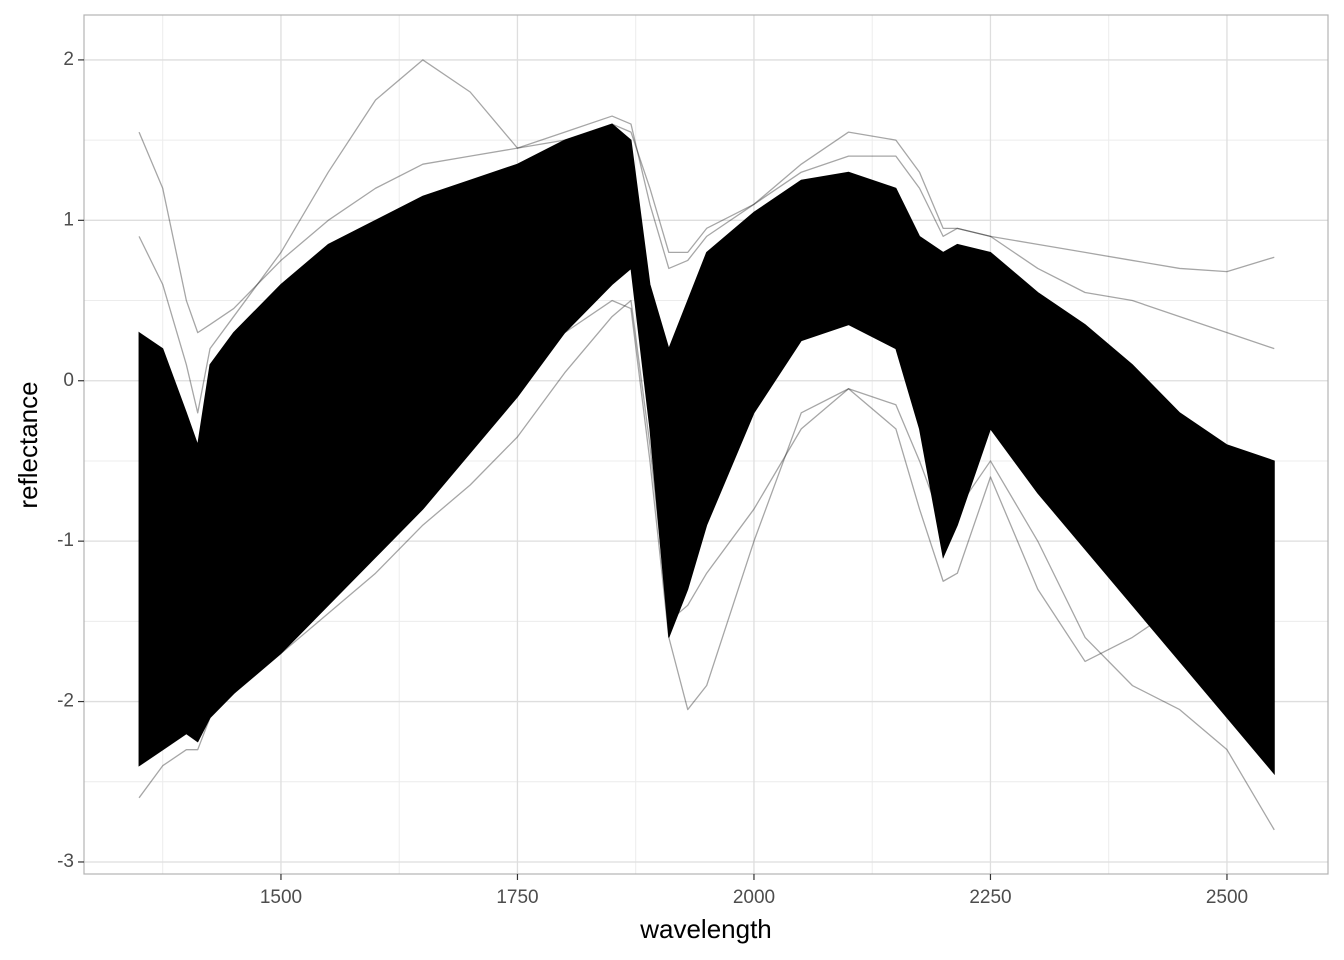  What do you see at coordinates (517, 897) in the screenshot?
I see `x-tick-label: 1750` at bounding box center [517, 897].